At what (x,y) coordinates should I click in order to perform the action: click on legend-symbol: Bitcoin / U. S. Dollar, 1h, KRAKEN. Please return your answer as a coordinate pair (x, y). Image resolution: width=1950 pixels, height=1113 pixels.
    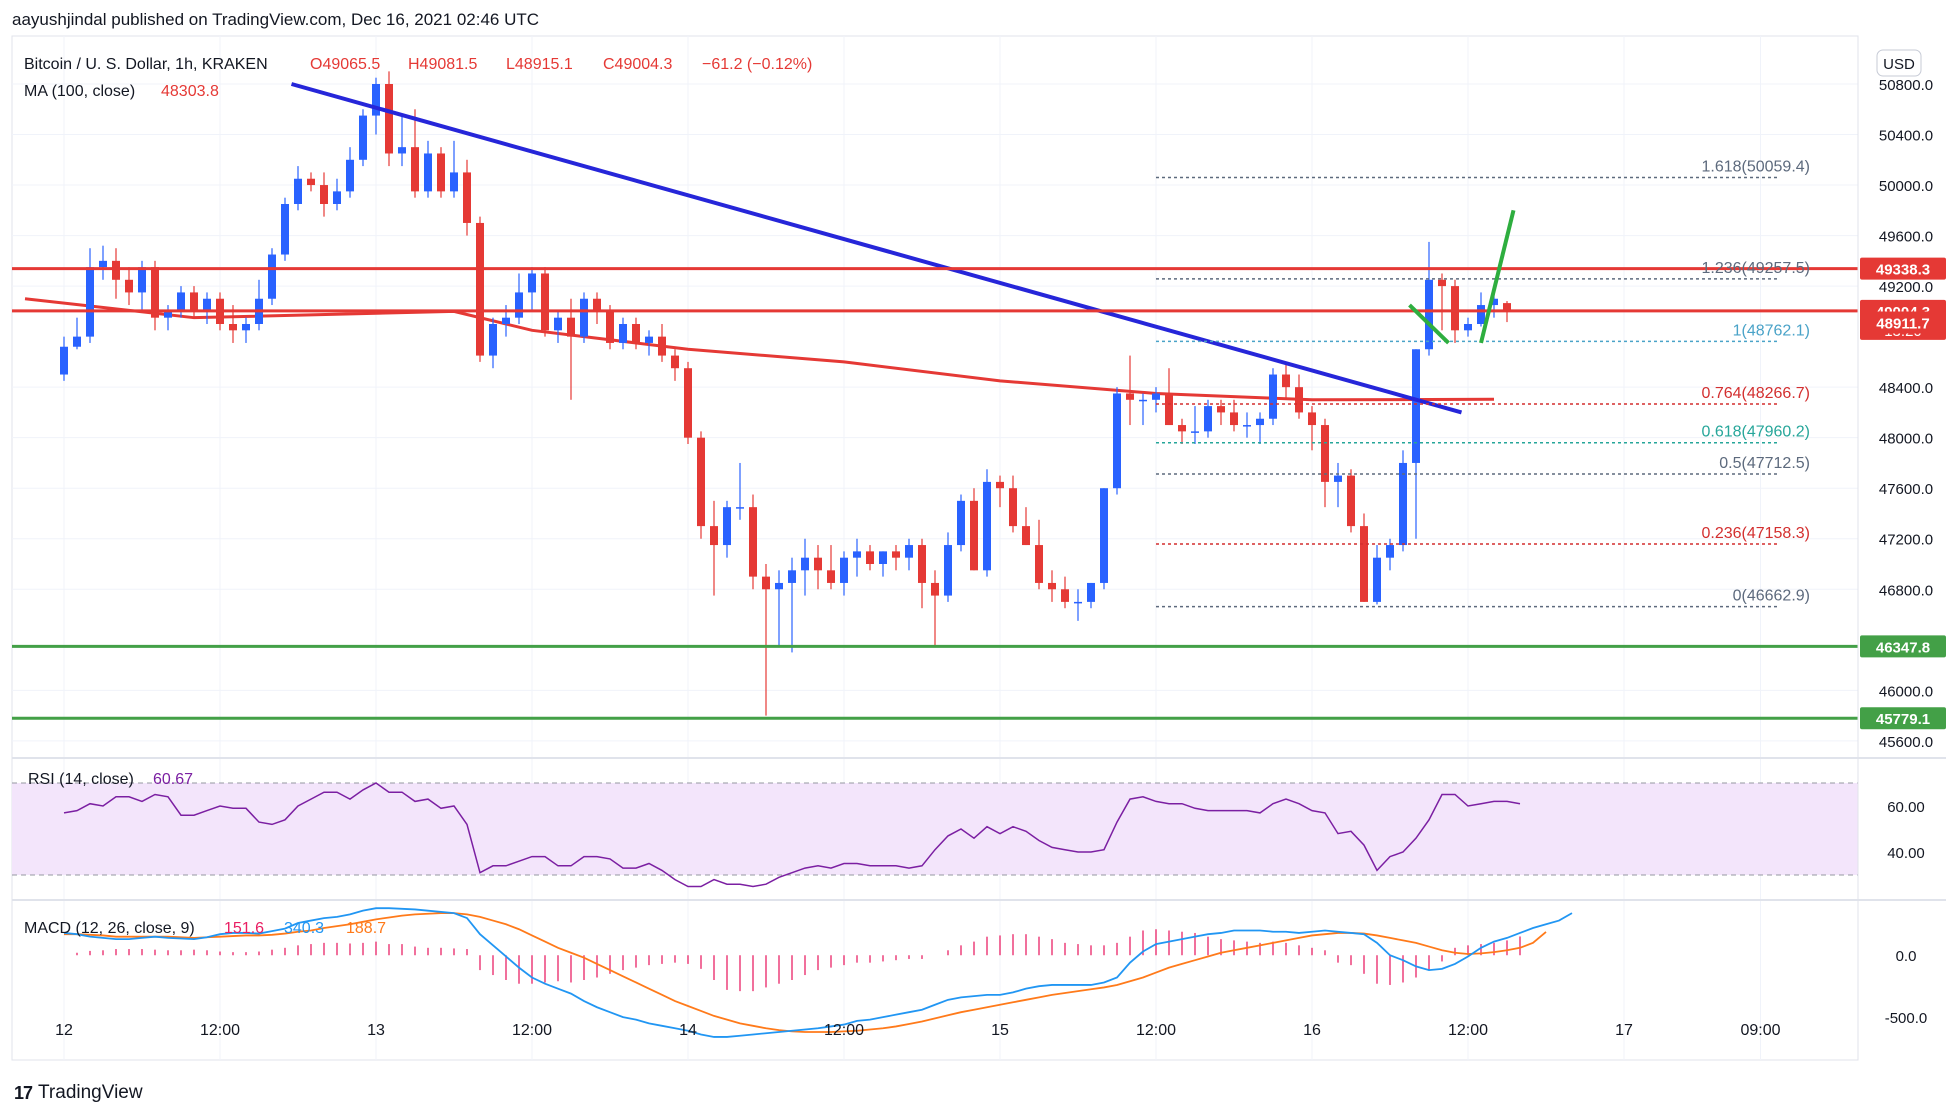
    Looking at the image, I should click on (146, 64).